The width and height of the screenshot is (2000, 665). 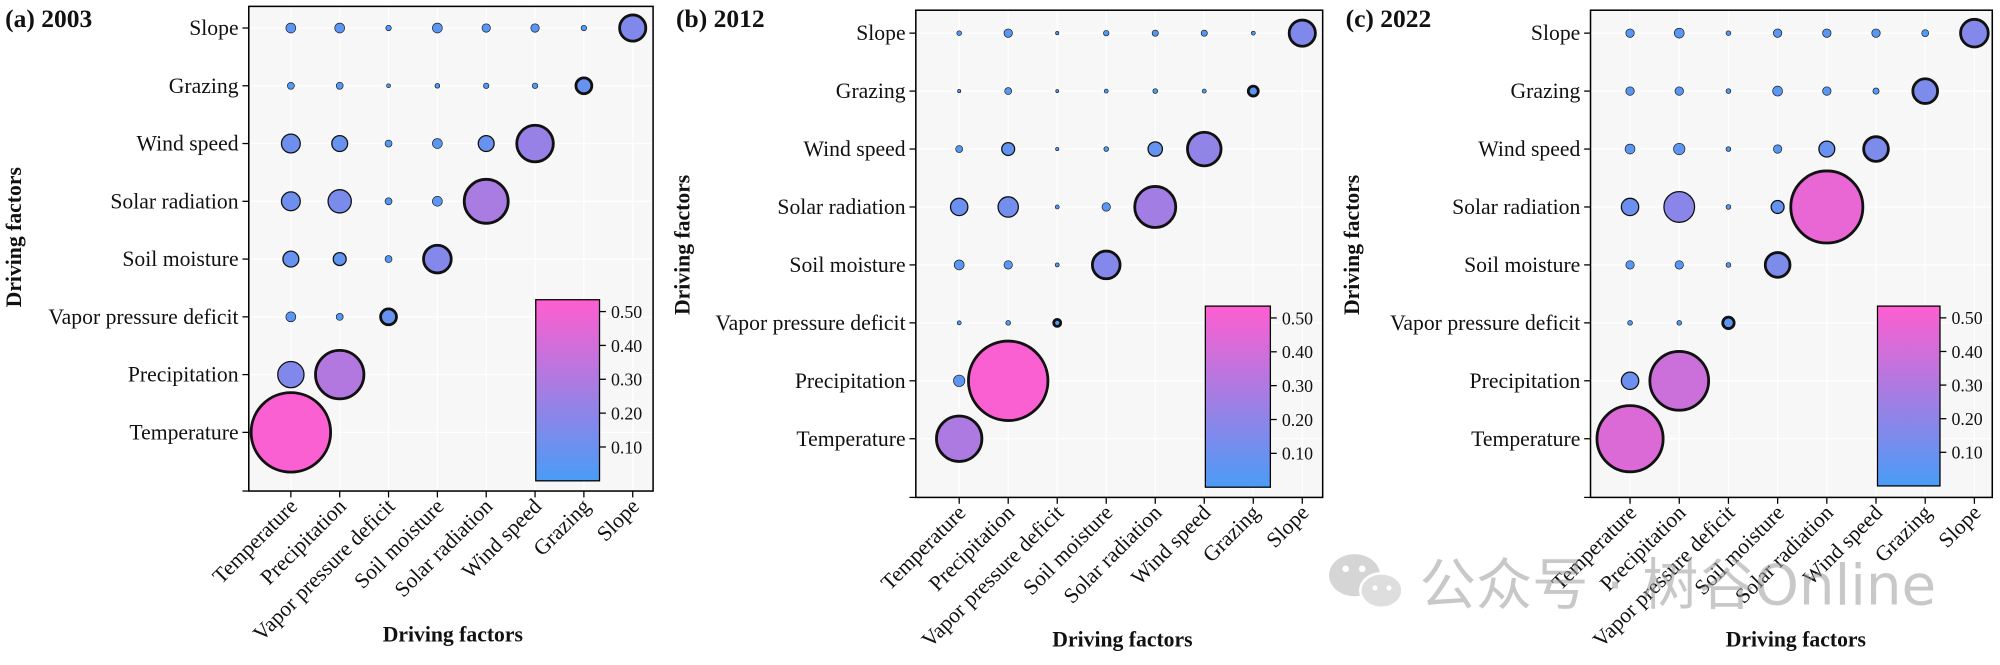 I want to click on plot-frame, so click(x=451, y=248).